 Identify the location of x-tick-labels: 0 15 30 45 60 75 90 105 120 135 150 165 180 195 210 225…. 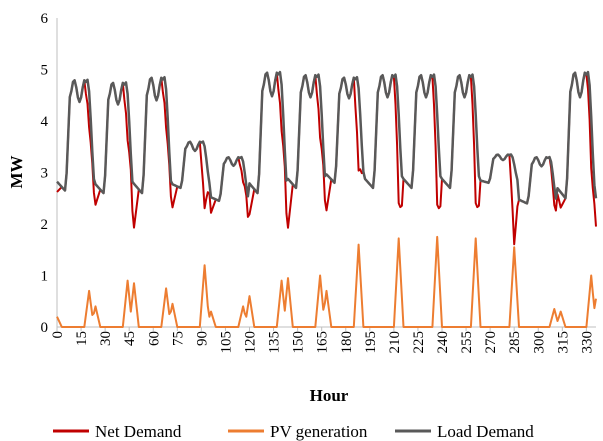
(322, 340).